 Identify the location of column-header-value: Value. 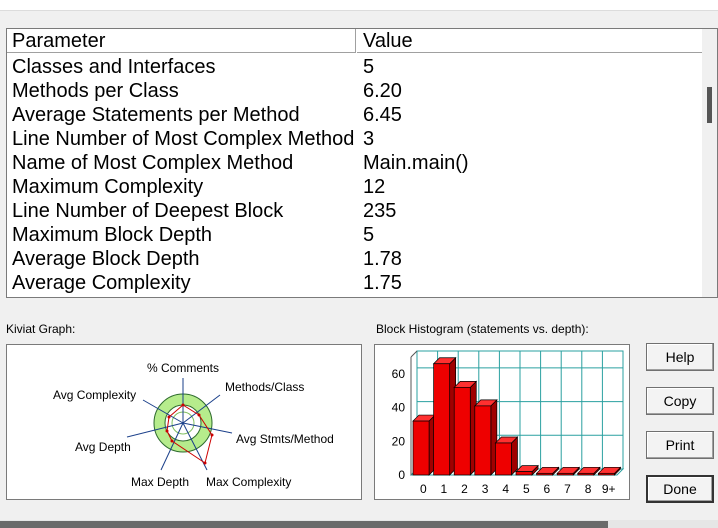
(529, 41).